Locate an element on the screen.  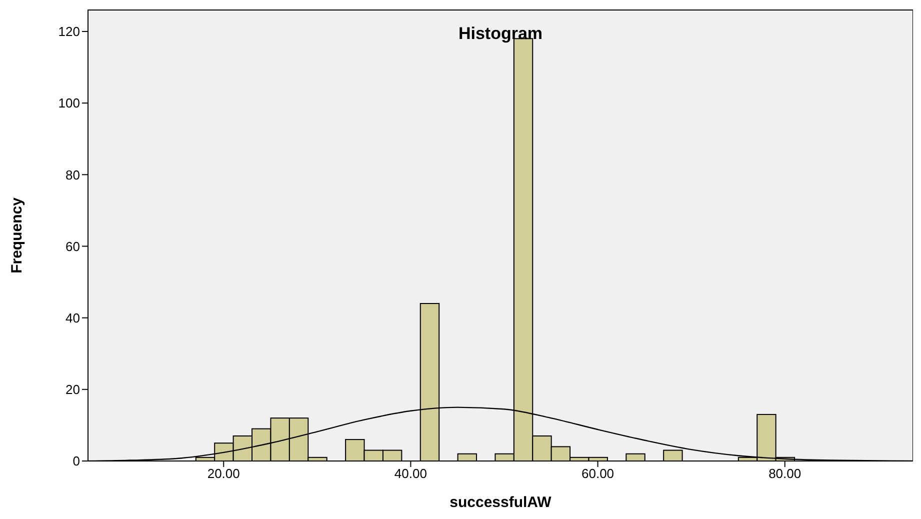
y-tick-label: 0 is located at coordinates (76, 461).